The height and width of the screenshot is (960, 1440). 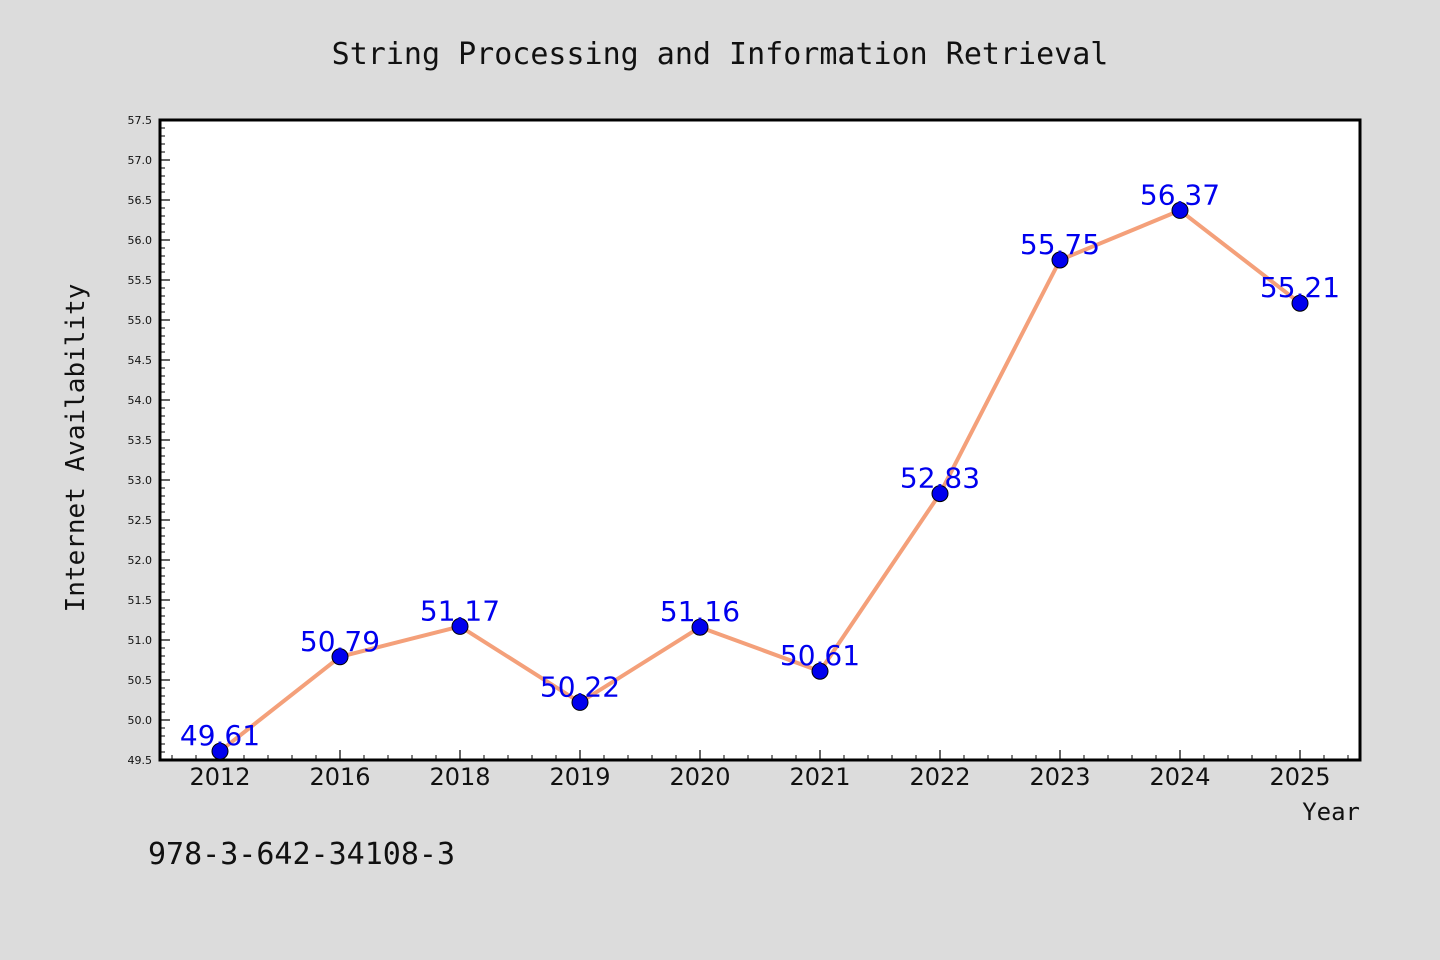 I want to click on x-tick-label: 2021, so click(x=819, y=777).